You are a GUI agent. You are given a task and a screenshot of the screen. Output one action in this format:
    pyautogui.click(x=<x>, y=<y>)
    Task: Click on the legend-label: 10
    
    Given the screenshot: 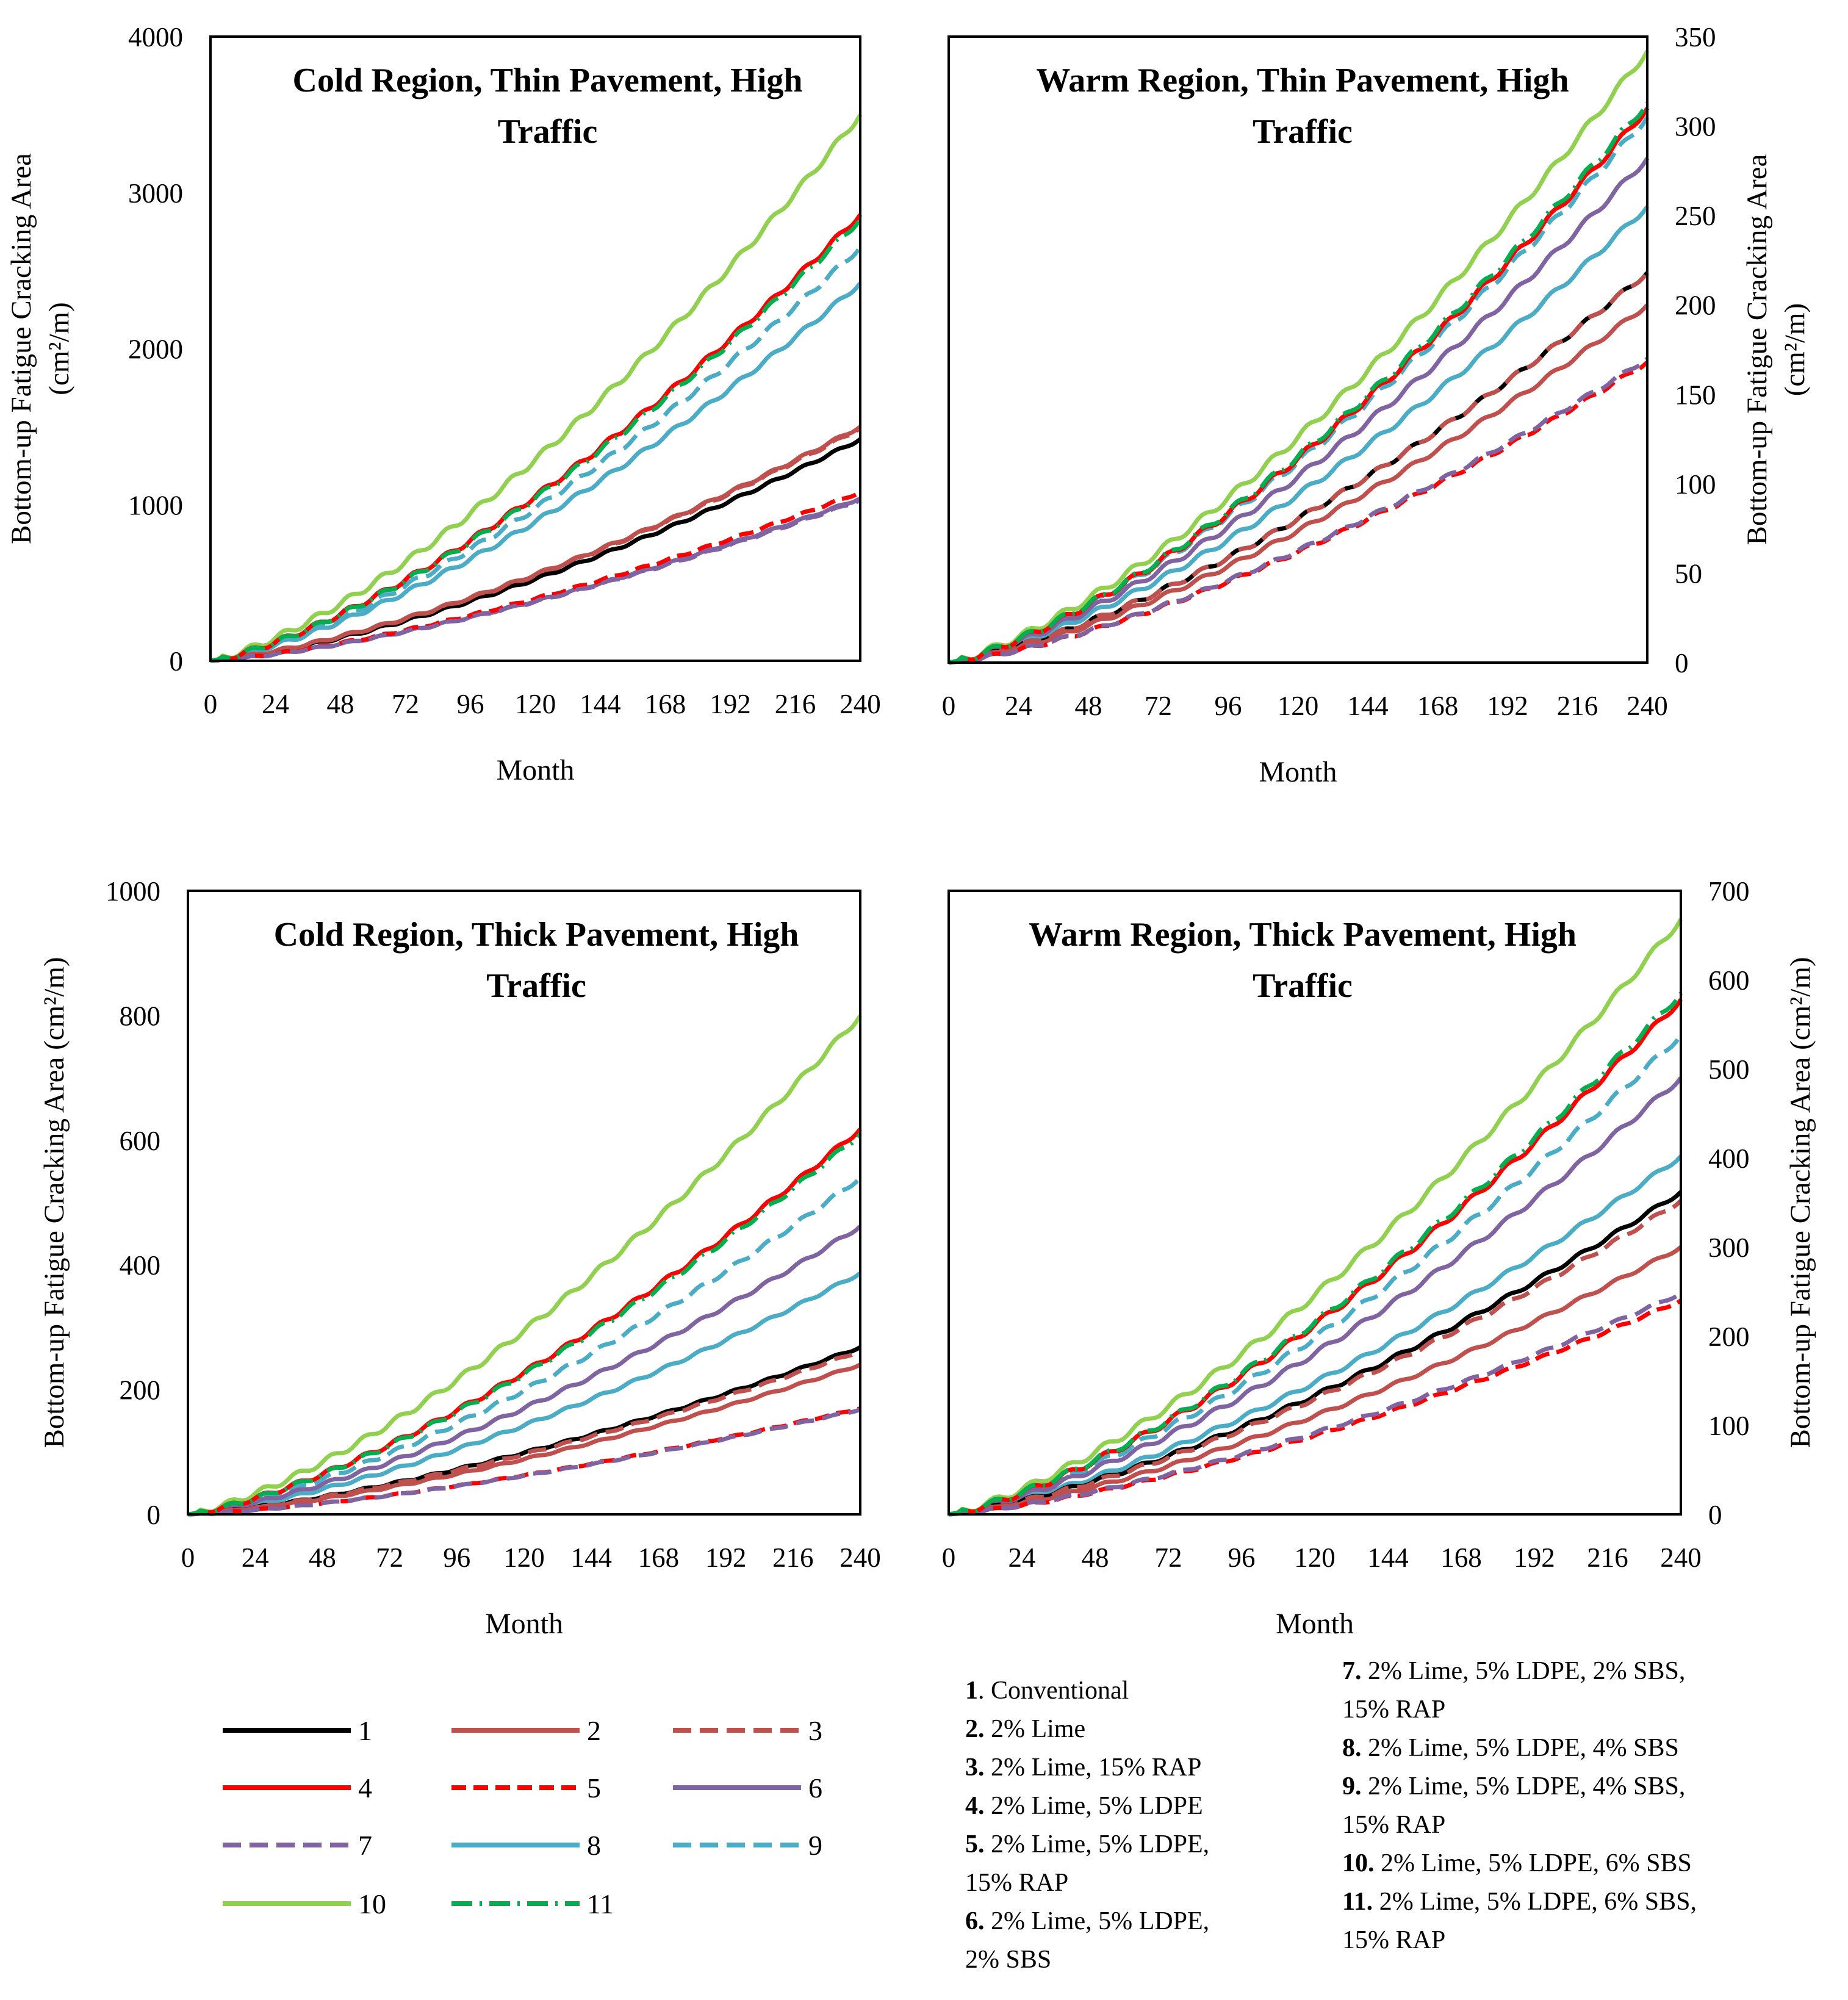 What is the action you would take?
    pyautogui.click(x=372, y=1903)
    